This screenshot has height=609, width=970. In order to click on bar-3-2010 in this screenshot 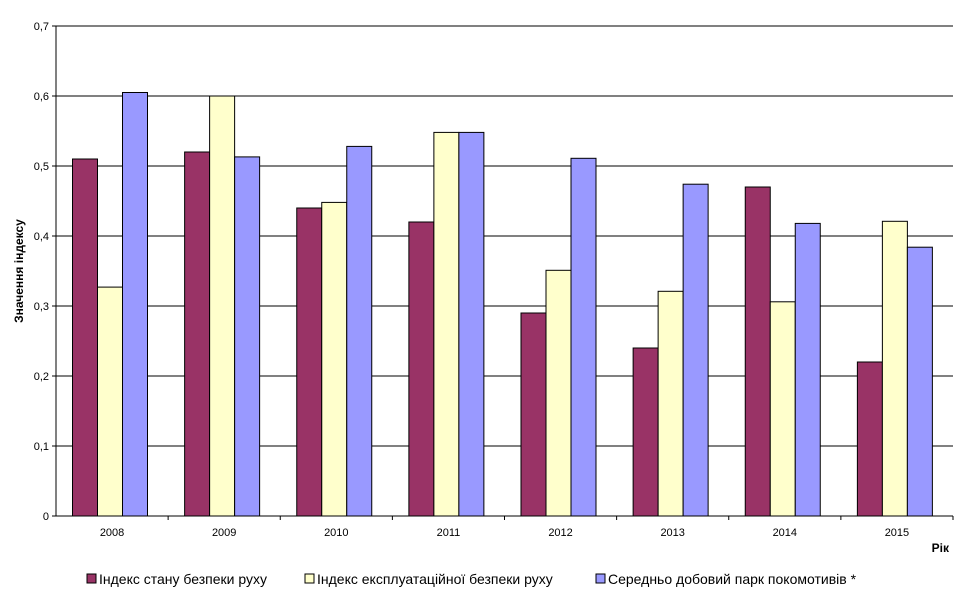, I will do `click(359, 331)`.